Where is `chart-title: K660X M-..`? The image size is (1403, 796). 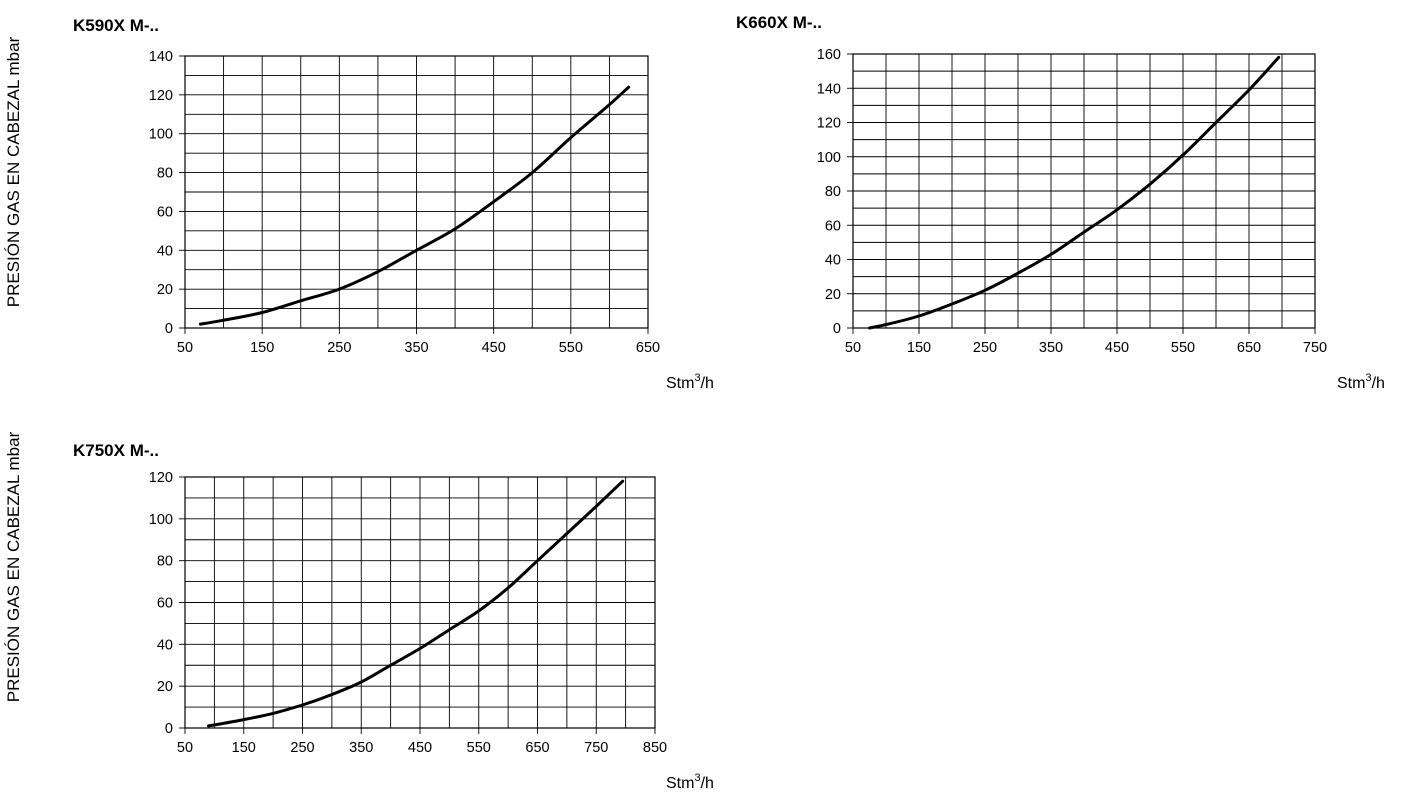 chart-title: K660X M-.. is located at coordinates (779, 22).